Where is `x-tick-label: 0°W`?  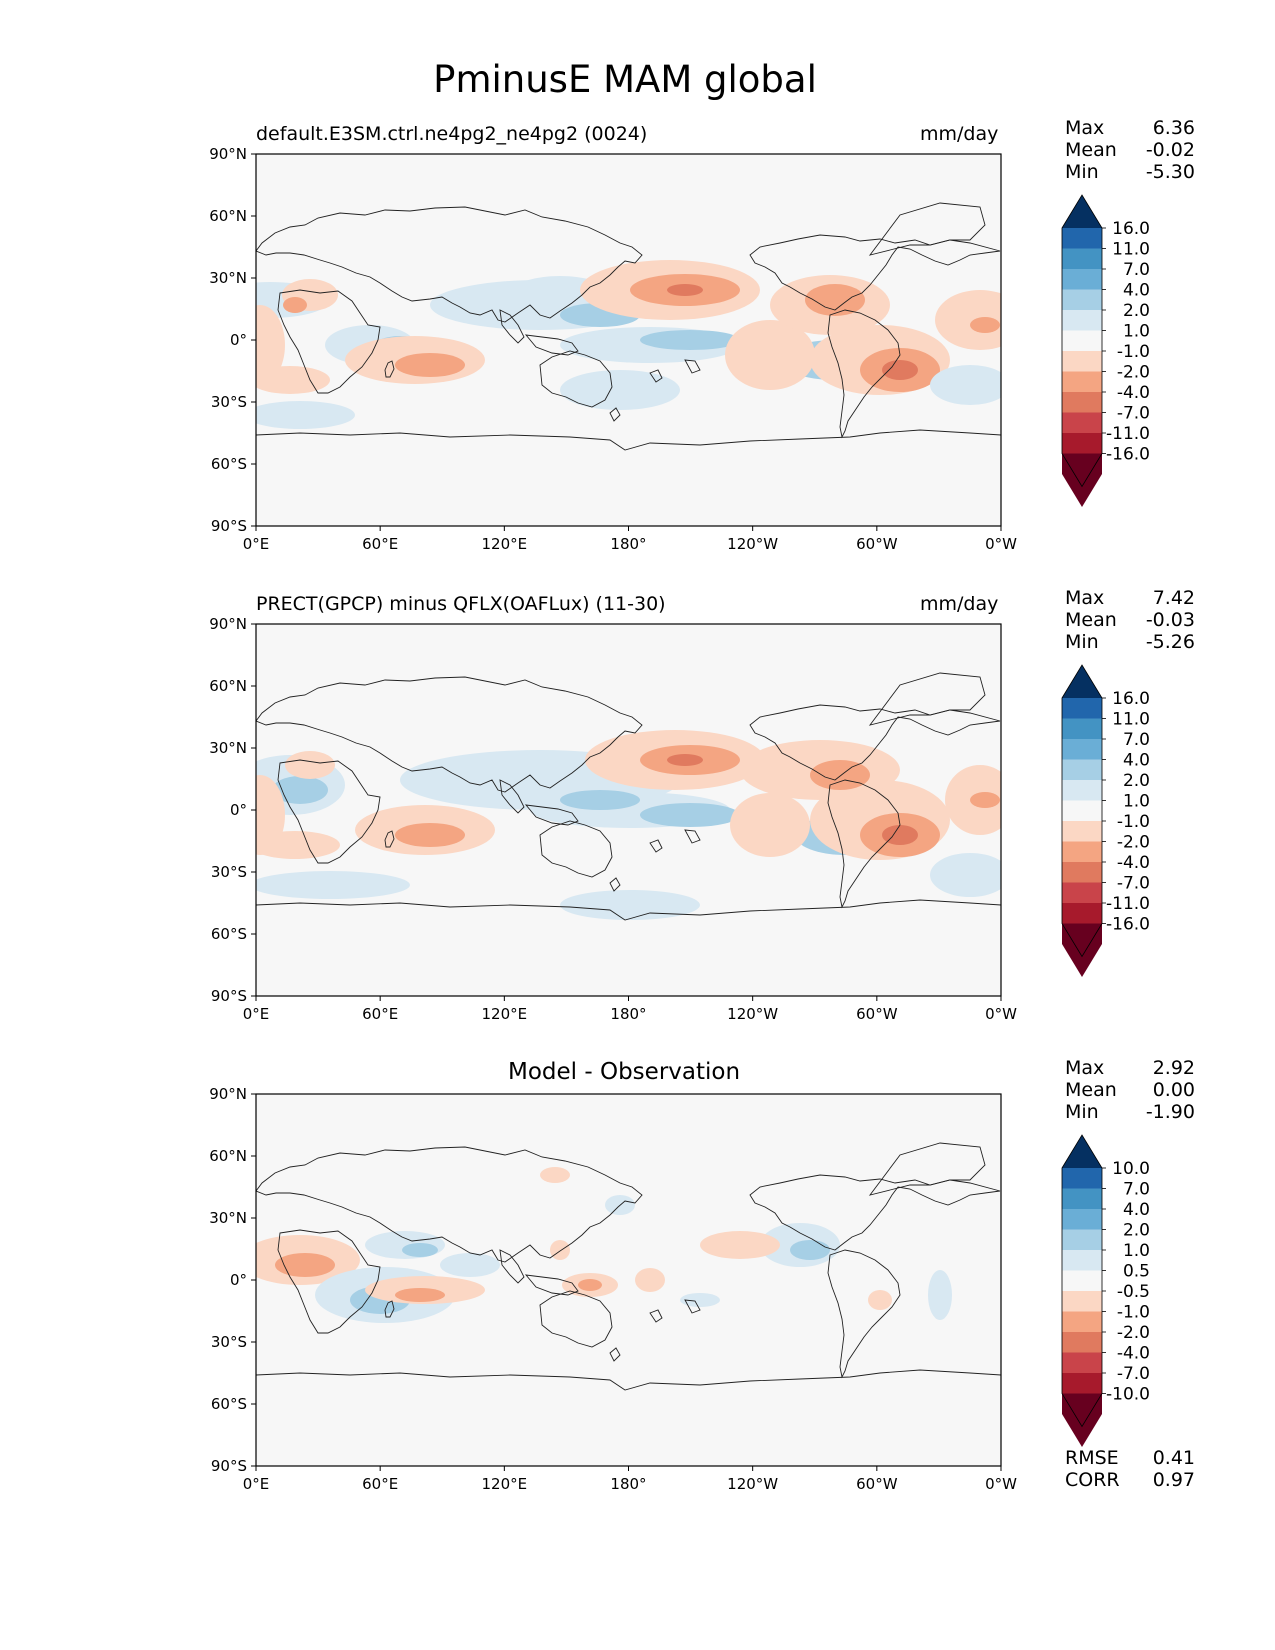
x-tick-label: 0°W is located at coordinates (1001, 1014).